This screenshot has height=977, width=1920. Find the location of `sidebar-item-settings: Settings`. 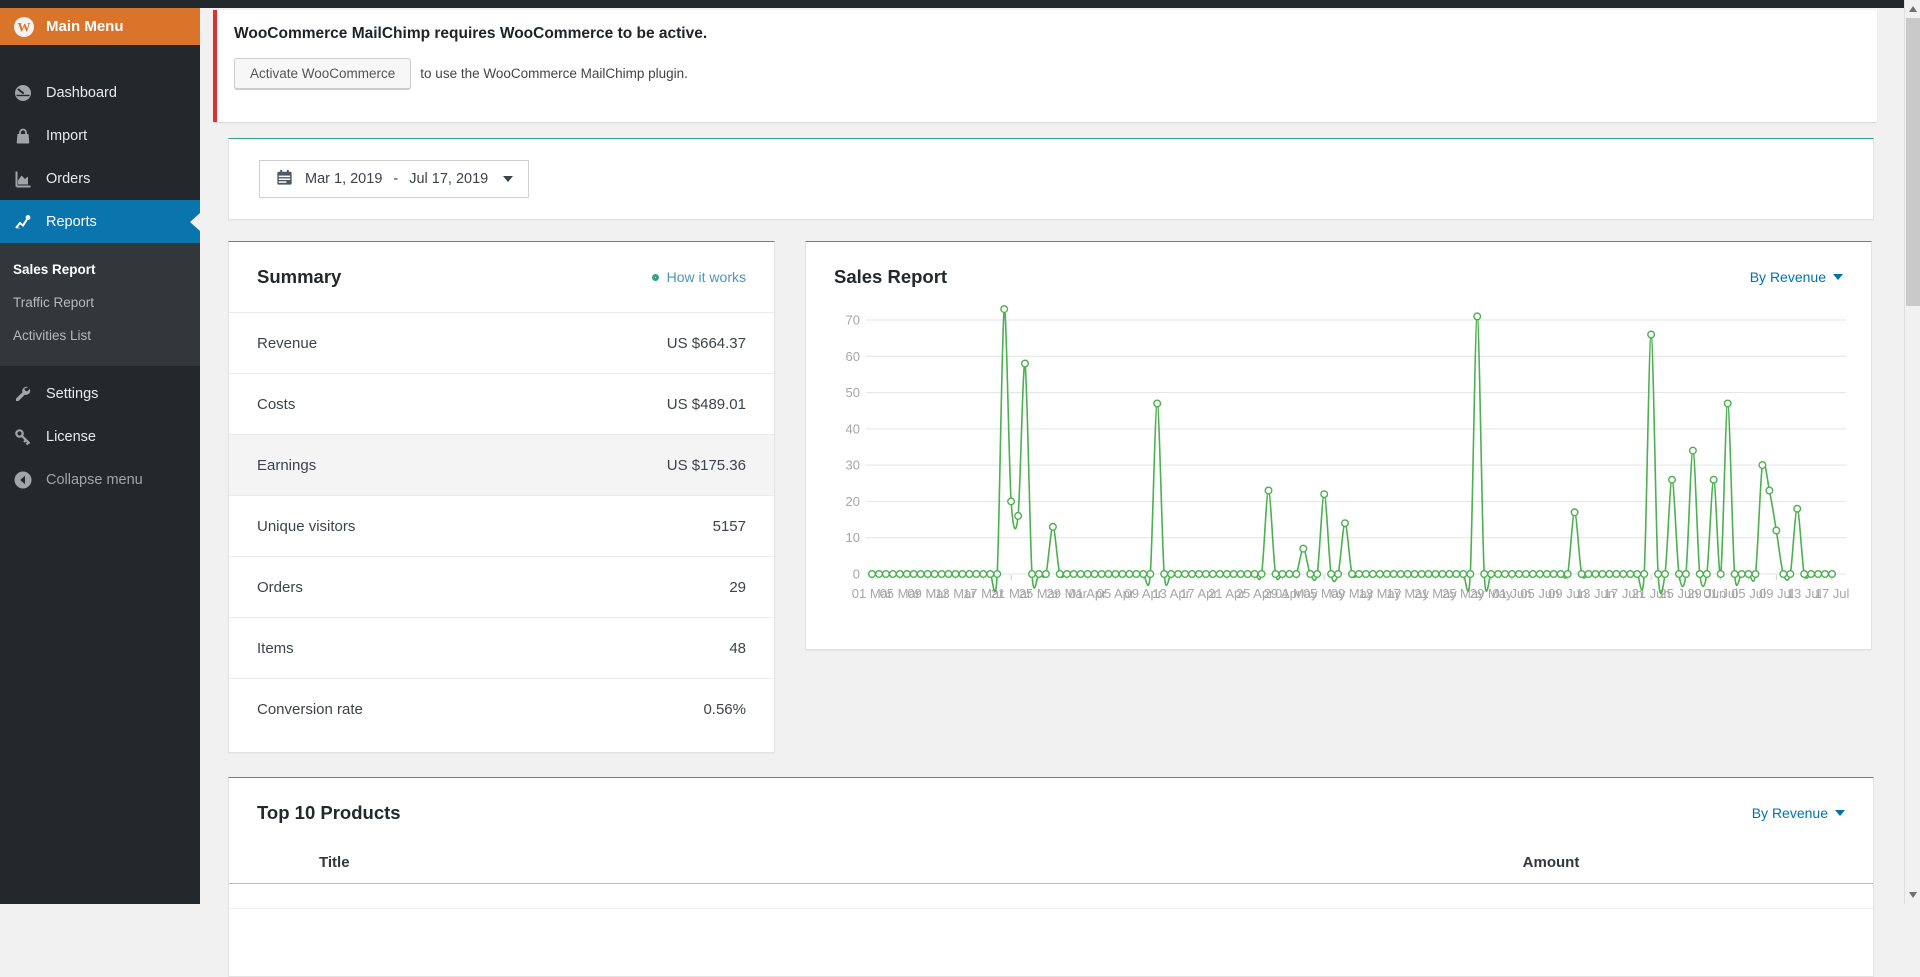

sidebar-item-settings: Settings is located at coordinates (100, 393).